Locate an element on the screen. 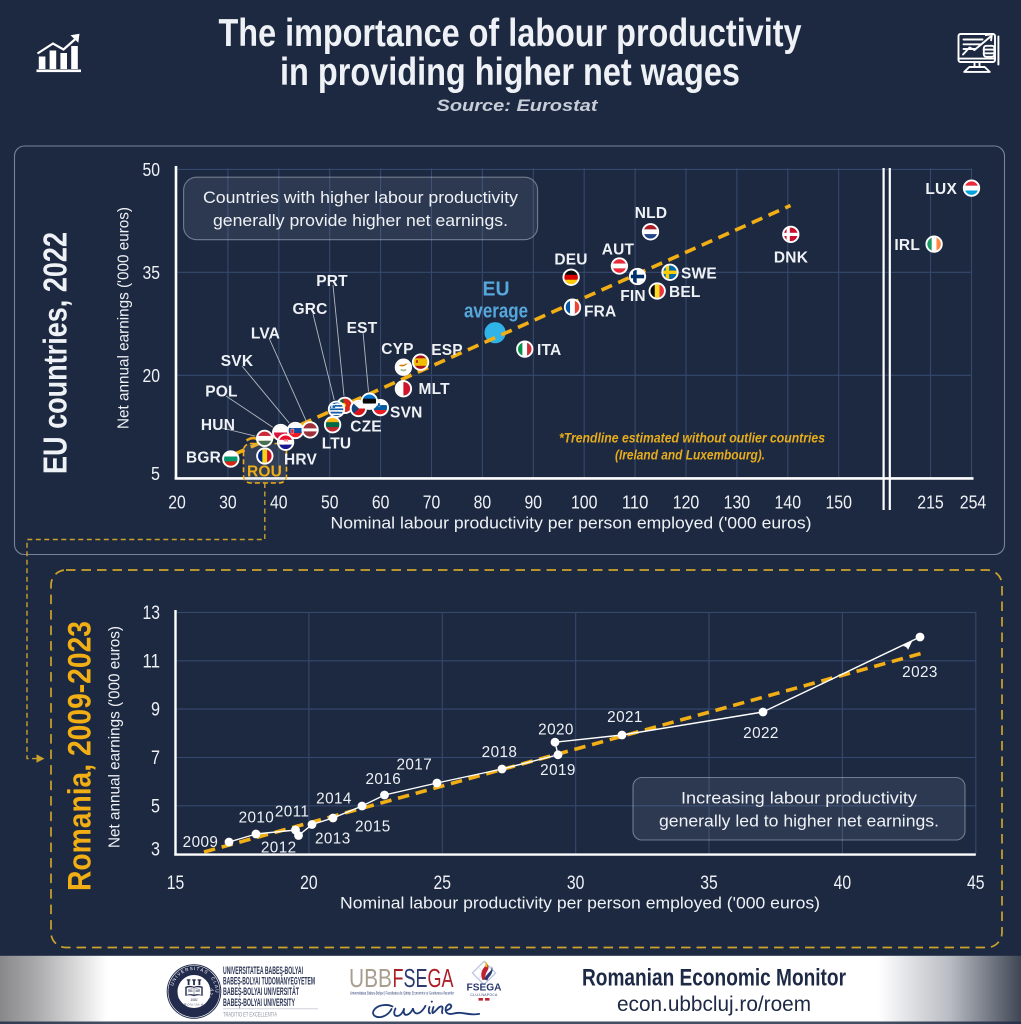 The width and height of the screenshot is (1021, 1024). svg-text: 2018 is located at coordinates (500, 752).